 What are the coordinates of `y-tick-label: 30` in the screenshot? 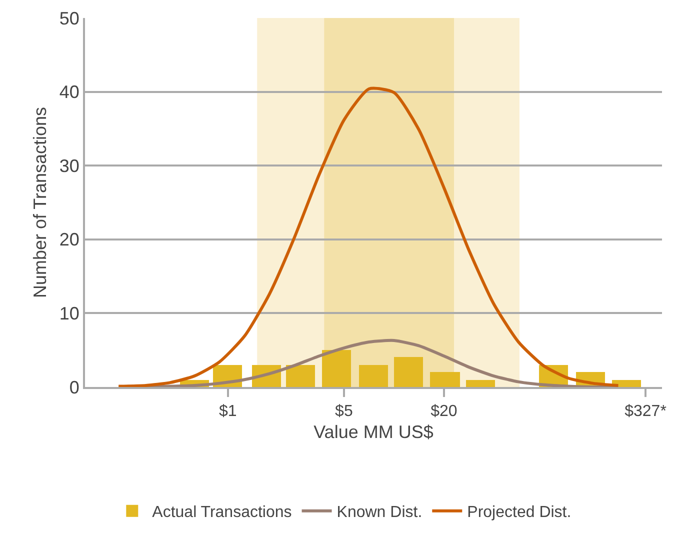 It's located at (69, 166).